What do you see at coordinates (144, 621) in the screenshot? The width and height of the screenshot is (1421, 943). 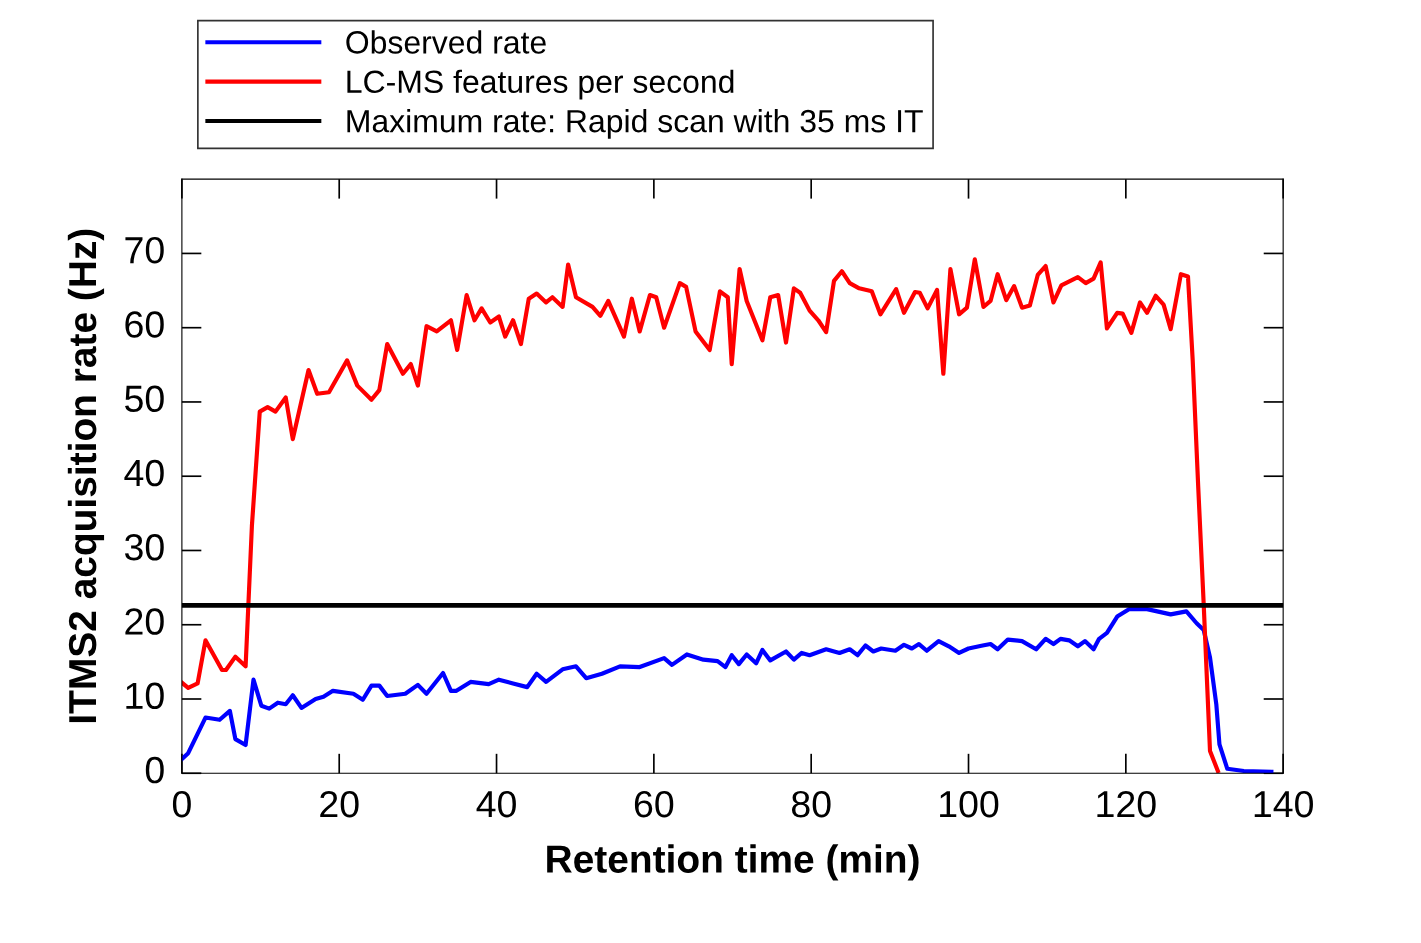 I see `y-tick-label: 20` at bounding box center [144, 621].